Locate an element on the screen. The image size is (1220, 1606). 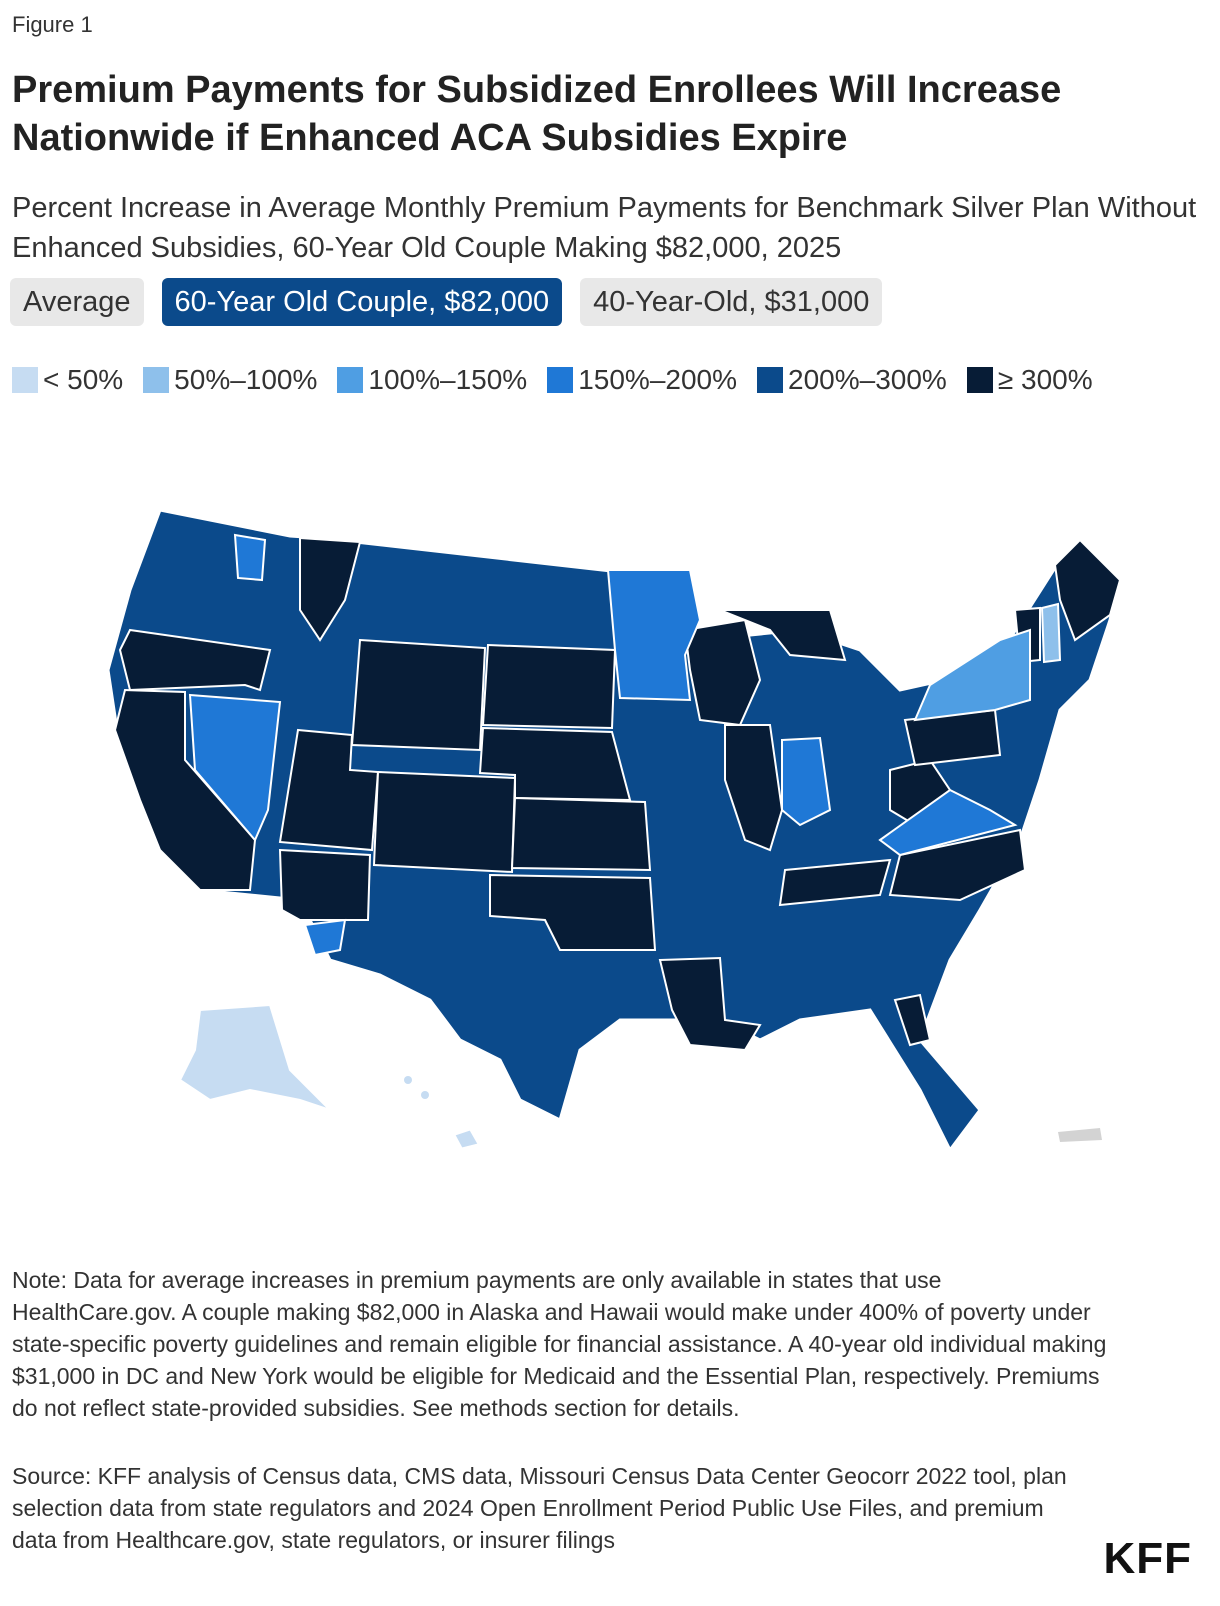
legend-label: < 50% is located at coordinates (83, 379).